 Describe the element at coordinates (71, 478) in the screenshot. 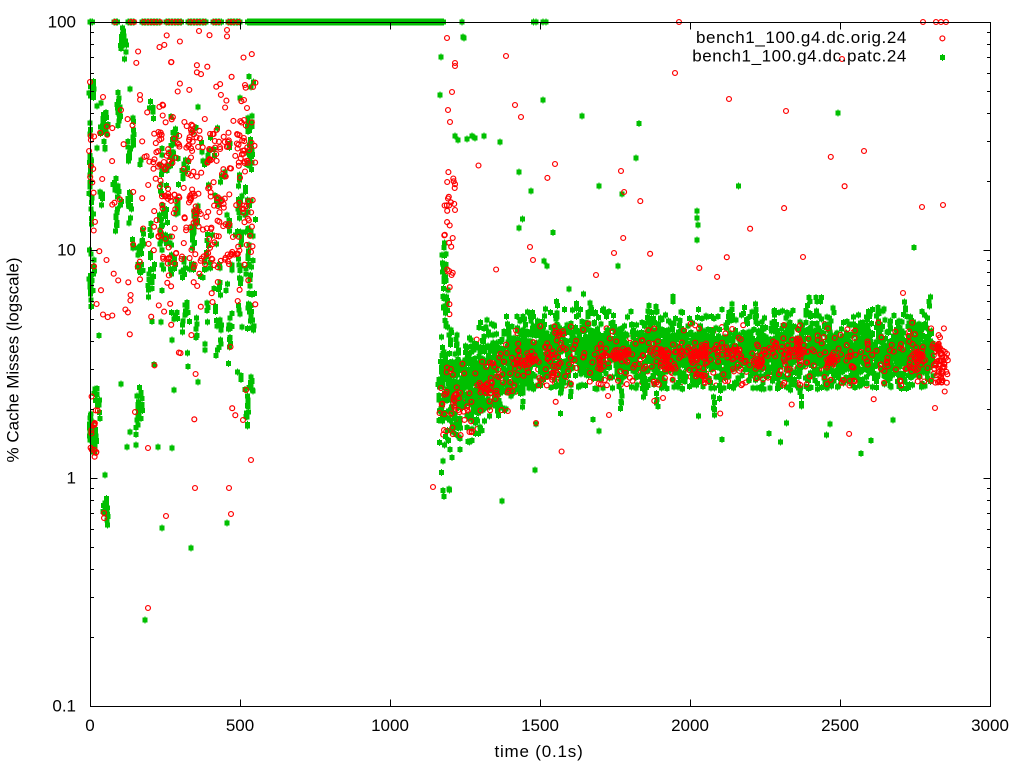

I see `svg-text: 1` at that location.